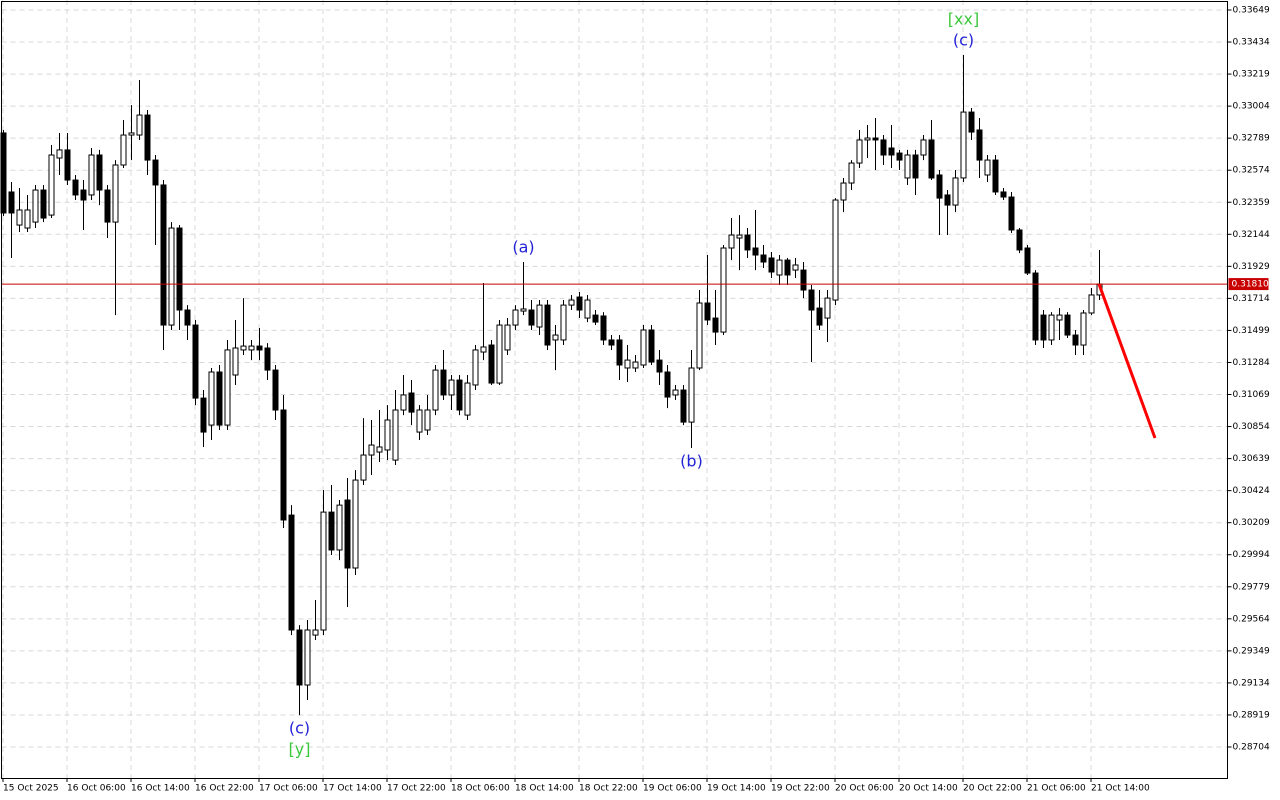 The width and height of the screenshot is (1280, 800). Describe the element at coordinates (31, 789) in the screenshot. I see `x-tick-label: 15 Oct 2025` at that location.